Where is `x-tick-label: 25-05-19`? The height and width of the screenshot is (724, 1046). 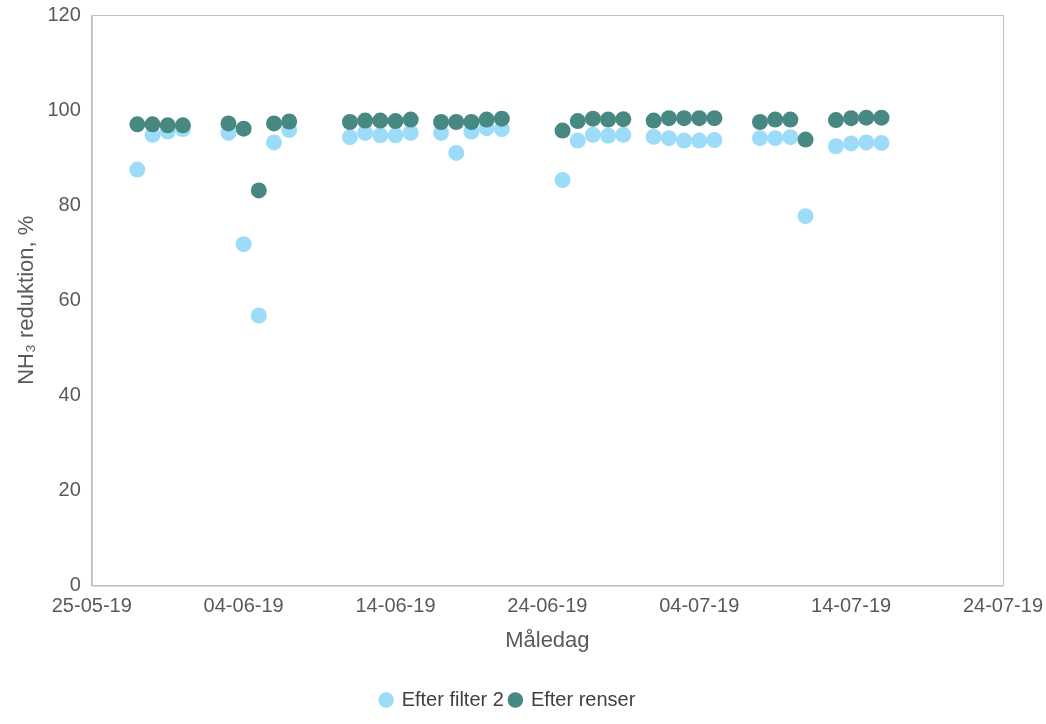 x-tick-label: 25-05-19 is located at coordinates (91, 605).